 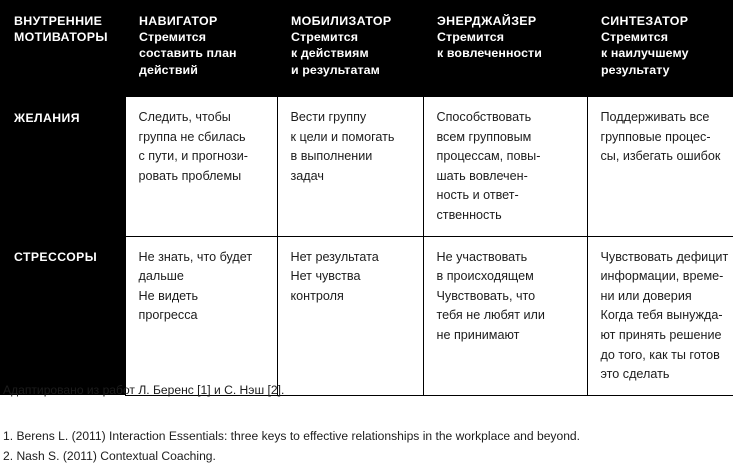 What do you see at coordinates (664, 256) in the screenshot?
I see `cell-line: Чувствовать дефицит` at bounding box center [664, 256].